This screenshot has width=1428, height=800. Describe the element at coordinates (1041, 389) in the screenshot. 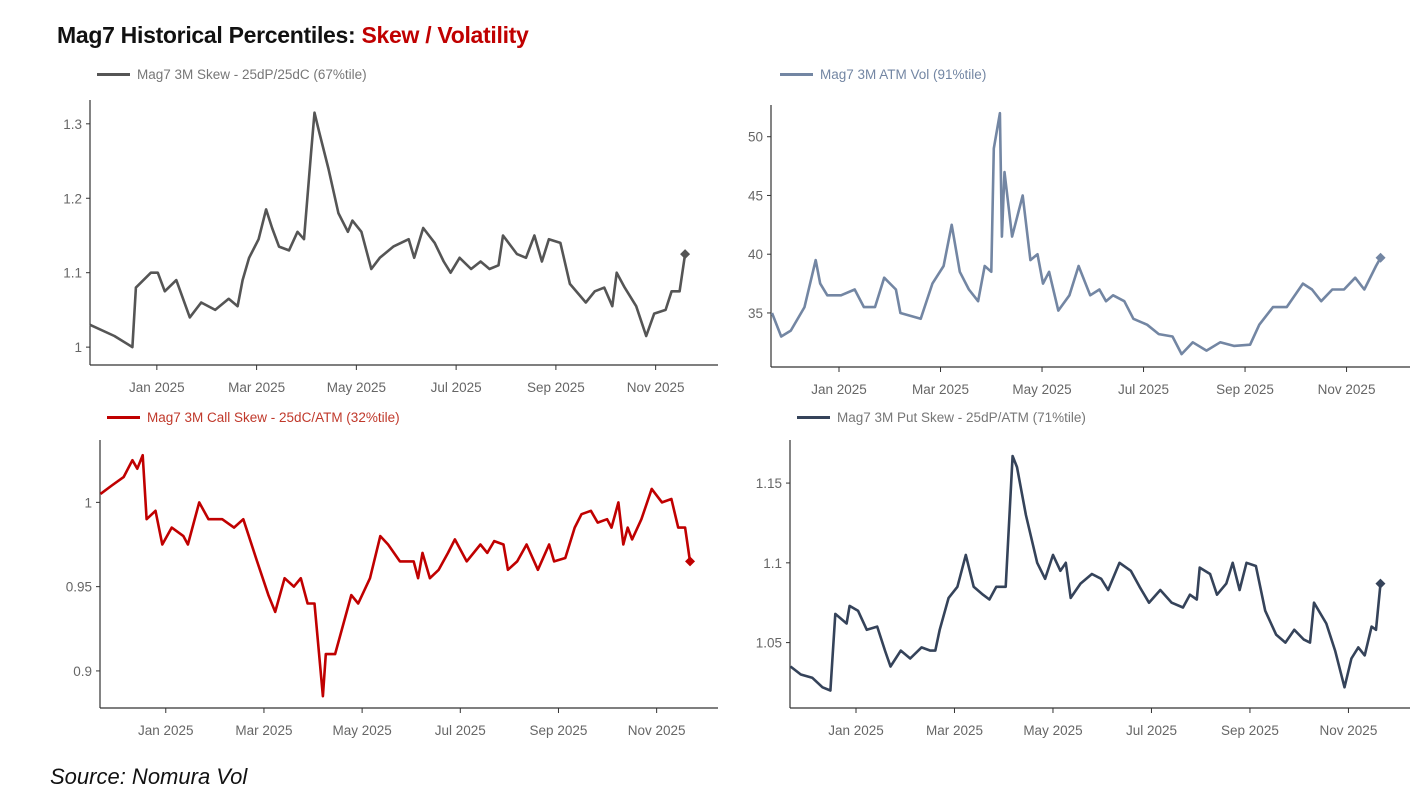

I see `atm-vol-x-tick-label: May 2025` at that location.